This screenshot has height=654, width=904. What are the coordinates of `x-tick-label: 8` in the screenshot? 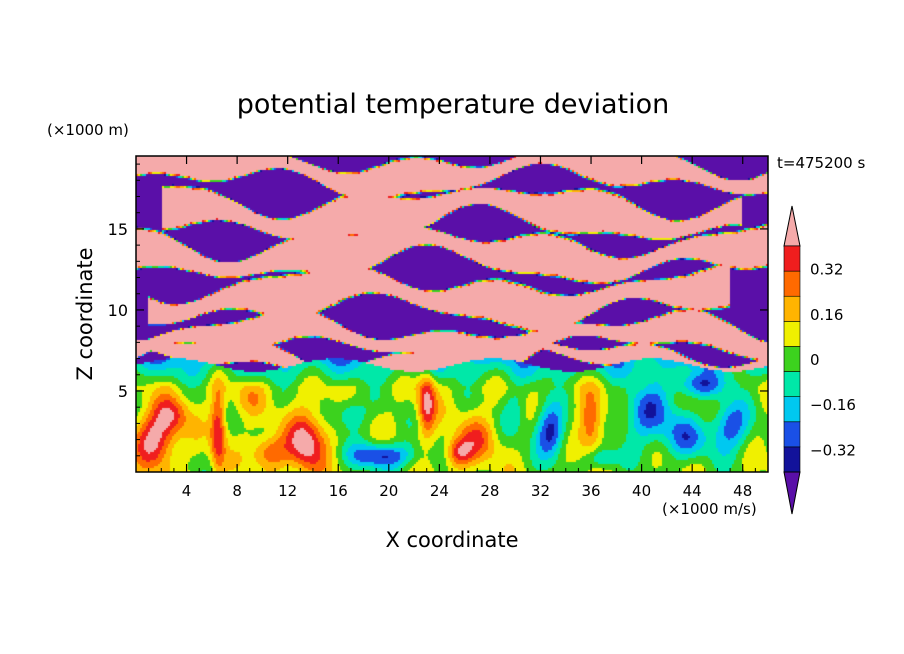 It's located at (237, 491).